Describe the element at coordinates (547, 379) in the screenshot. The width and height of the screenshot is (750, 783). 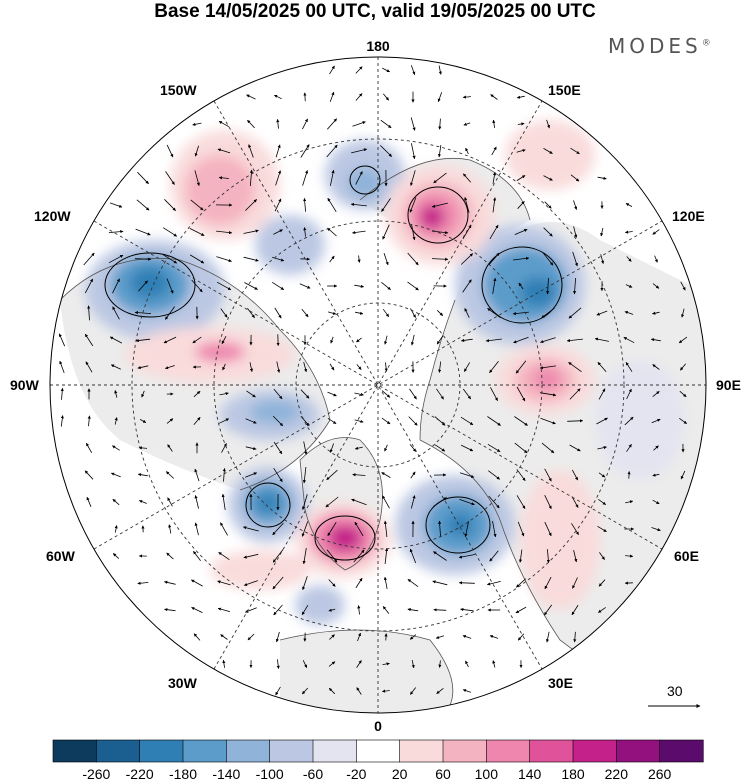
I see `positive-anomaly-90e-core` at that location.